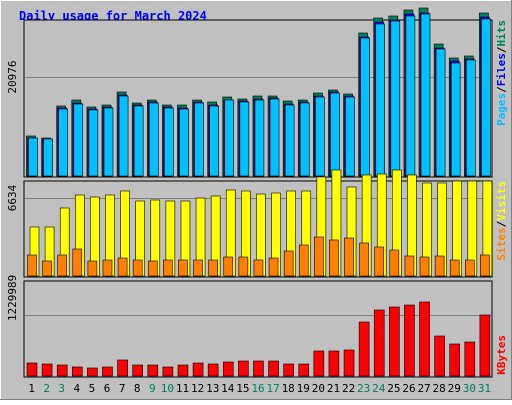 The width and height of the screenshot is (512, 405). What do you see at coordinates (242, 388) in the screenshot?
I see `day-label: 15` at bounding box center [242, 388].